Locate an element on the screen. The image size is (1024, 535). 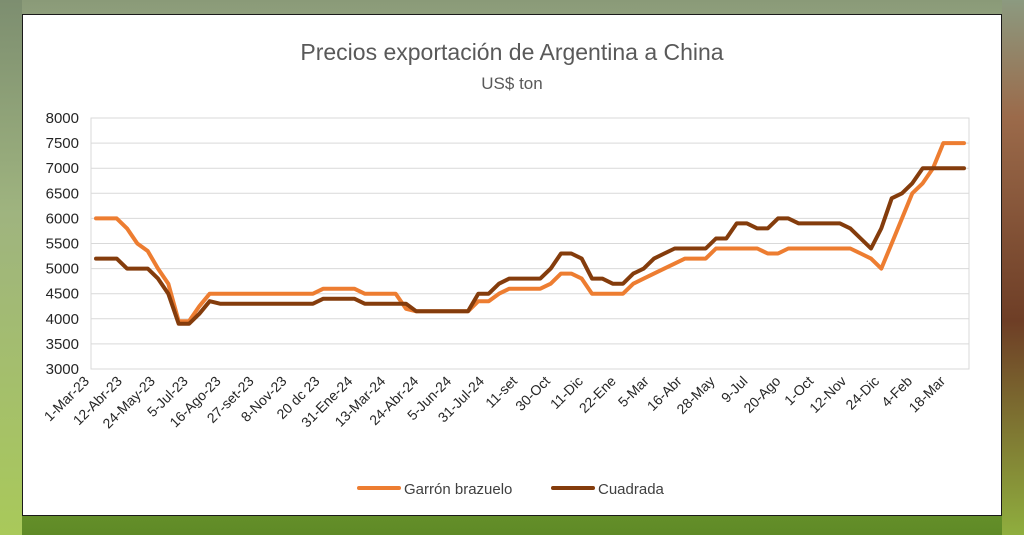
y-tick-label: 5500 is located at coordinates (62, 244).